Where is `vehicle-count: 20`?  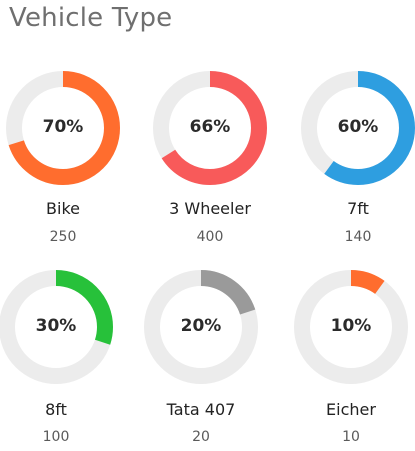 vehicle-count: 20 is located at coordinates (201, 437).